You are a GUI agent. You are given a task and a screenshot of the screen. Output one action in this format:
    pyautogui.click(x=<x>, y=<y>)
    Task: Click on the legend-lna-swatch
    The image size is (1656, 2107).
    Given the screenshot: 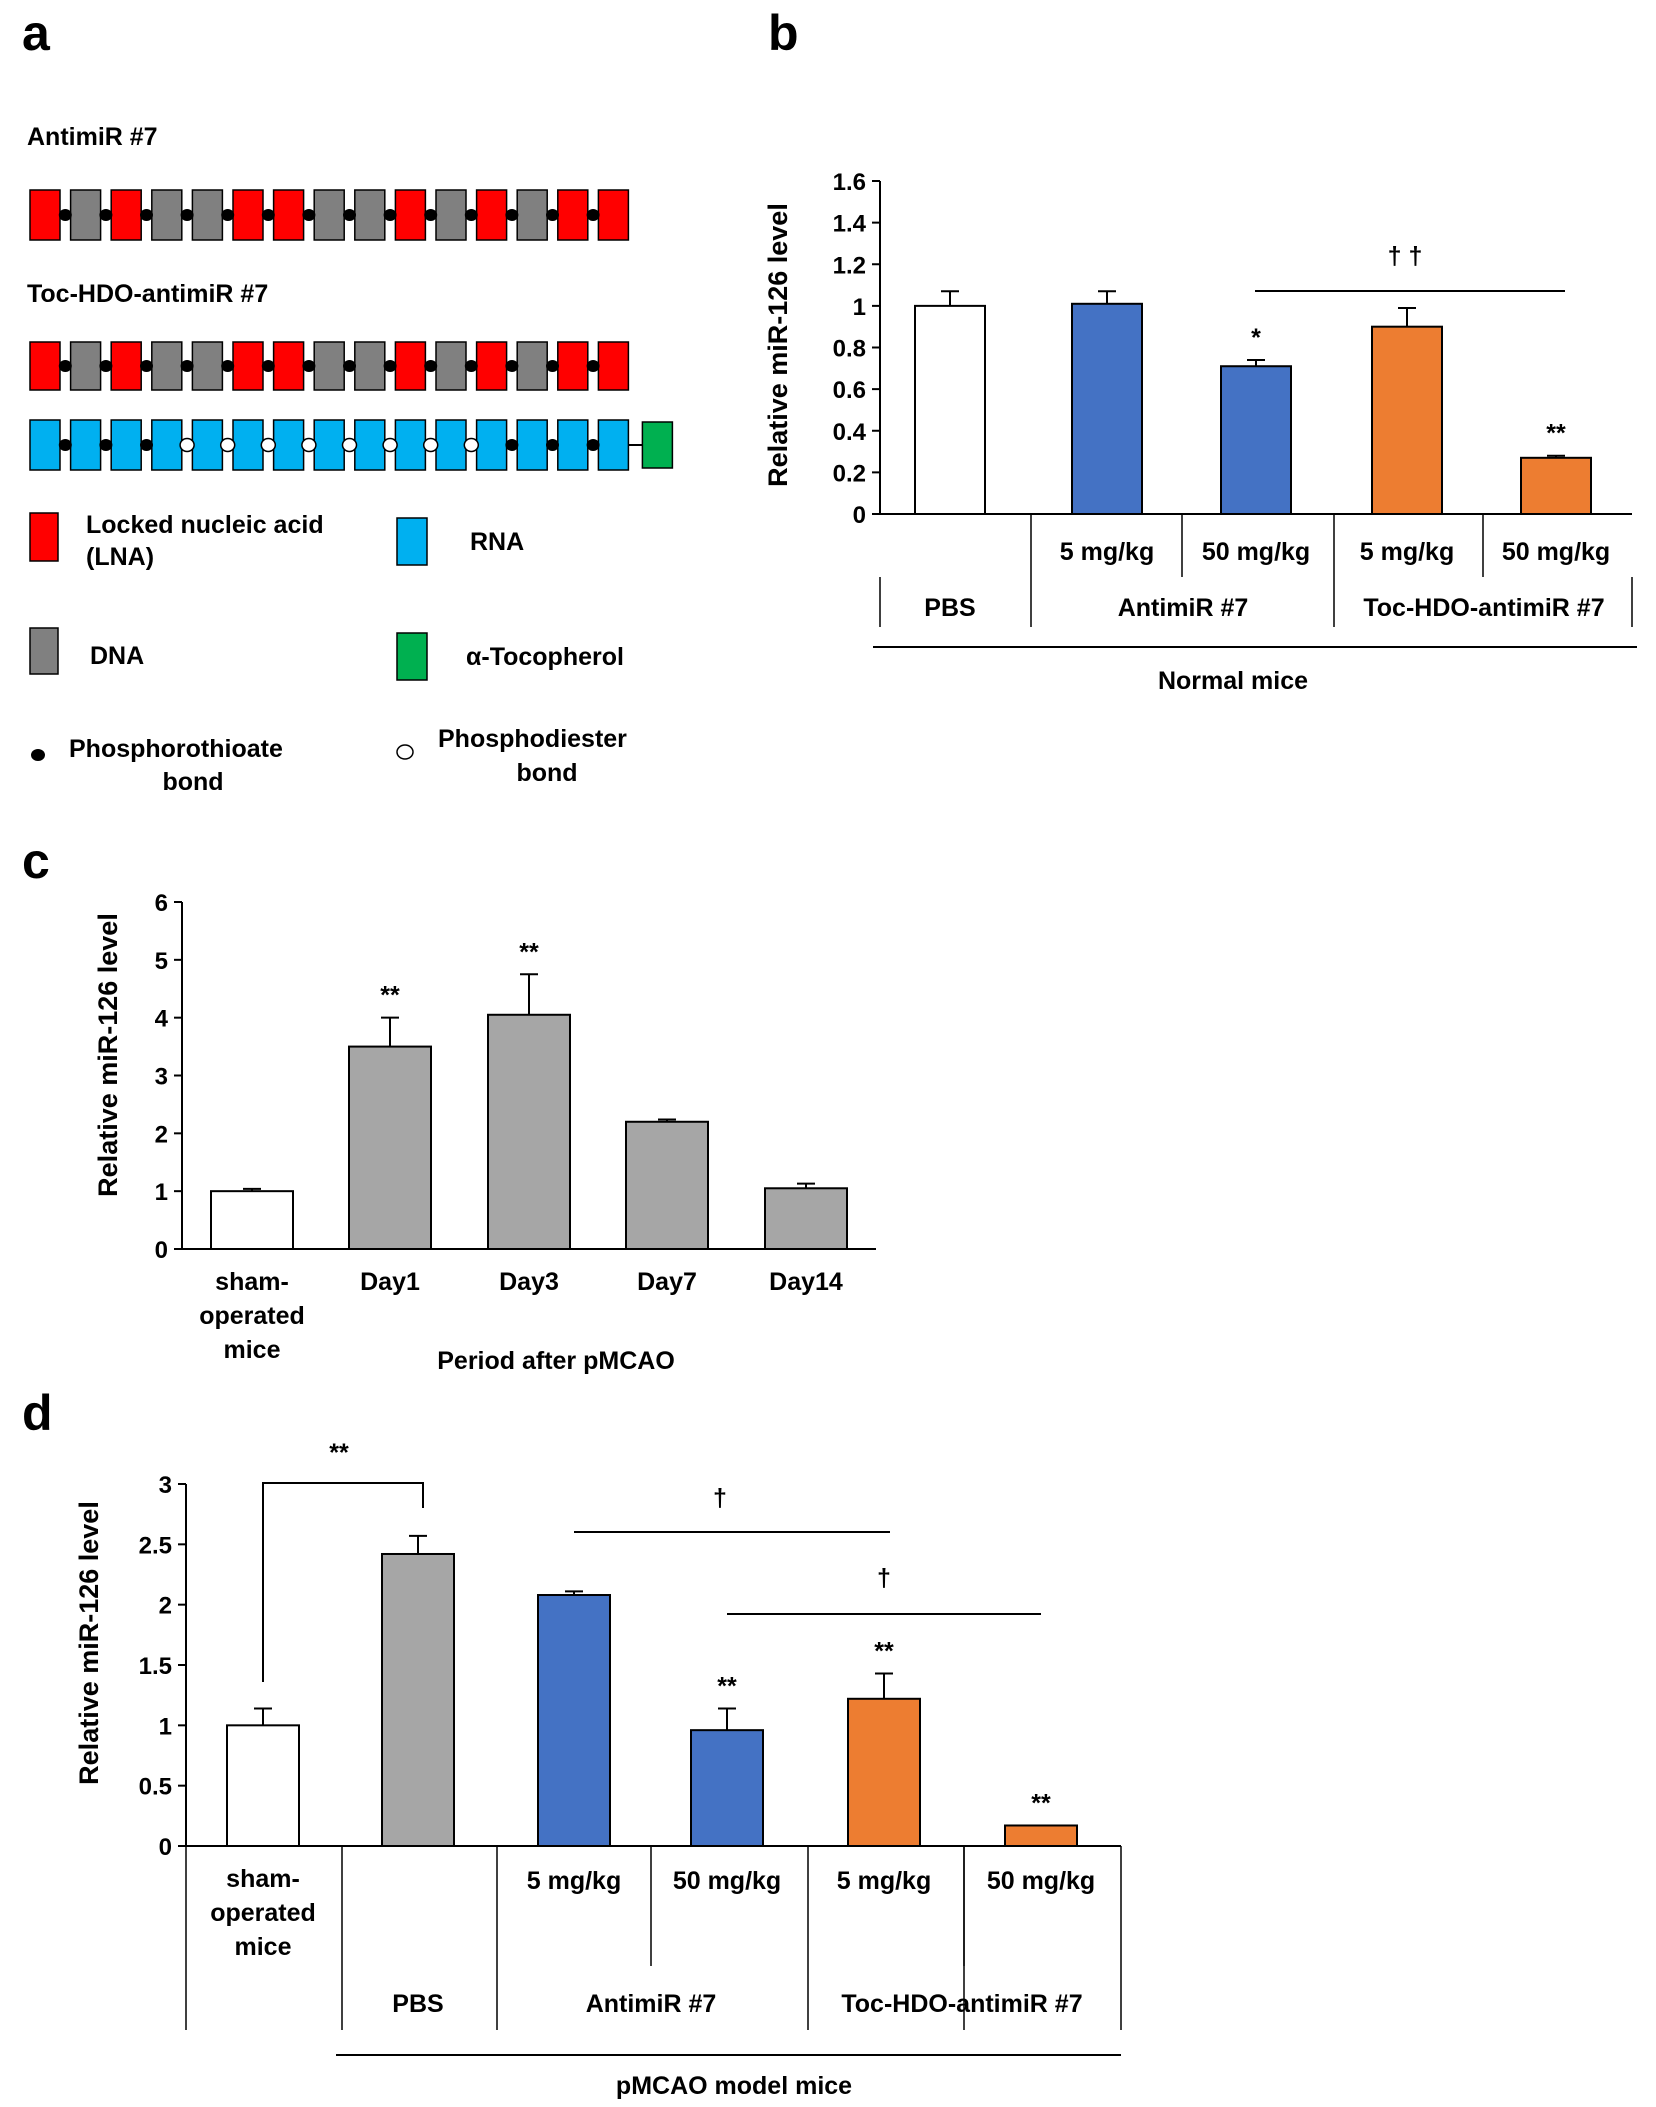 What is the action you would take?
    pyautogui.click(x=44, y=537)
    